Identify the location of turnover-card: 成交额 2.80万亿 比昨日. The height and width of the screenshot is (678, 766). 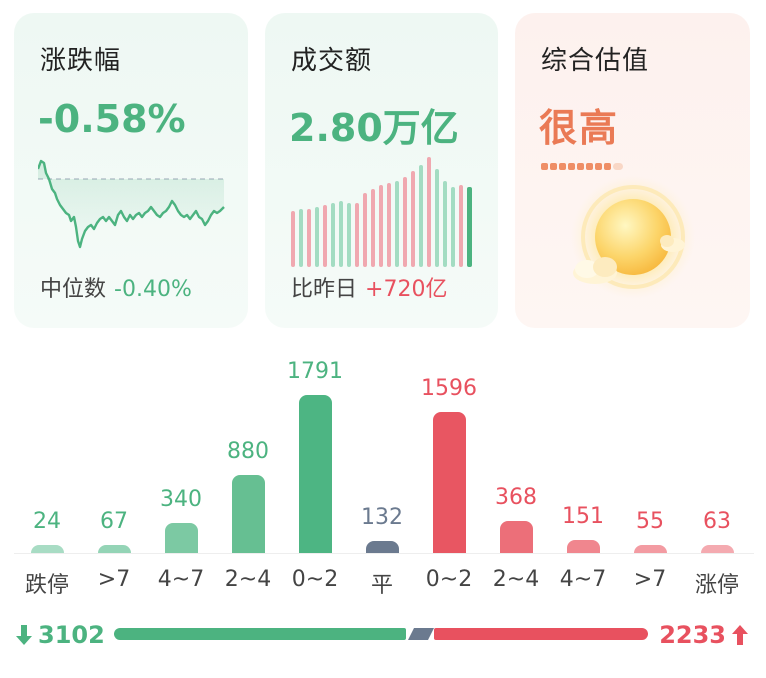
(381, 170).